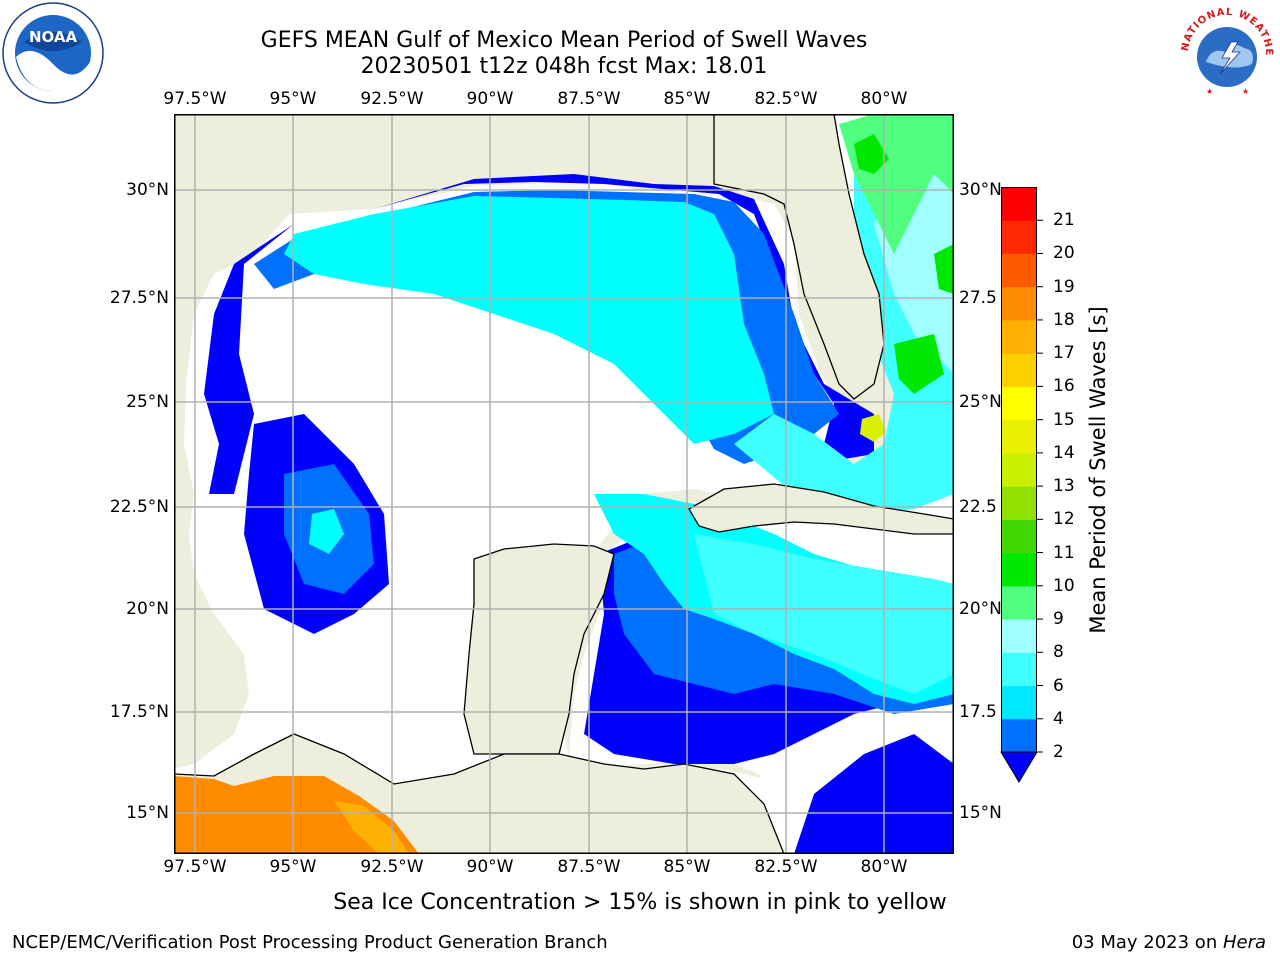 The width and height of the screenshot is (1280, 960). Describe the element at coordinates (1058, 652) in the screenshot. I see `colorbar-tick-label: 8` at that location.